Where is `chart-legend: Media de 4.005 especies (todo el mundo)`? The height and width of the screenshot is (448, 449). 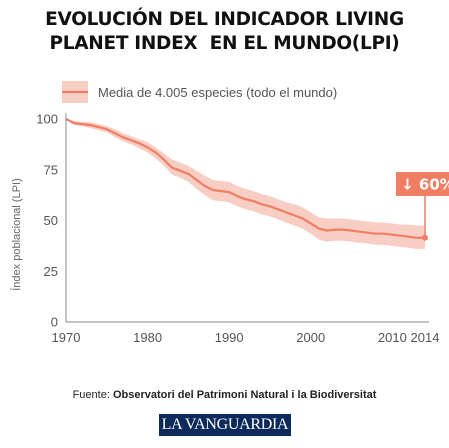 chart-legend: Media de 4.005 especies (todo el mundo) is located at coordinates (199, 92).